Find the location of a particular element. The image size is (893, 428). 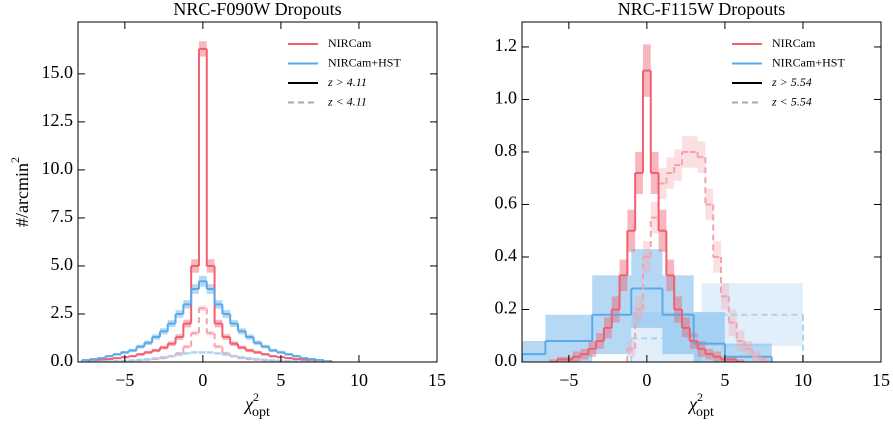

y-tick-label: 12.5 is located at coordinates (58, 120).